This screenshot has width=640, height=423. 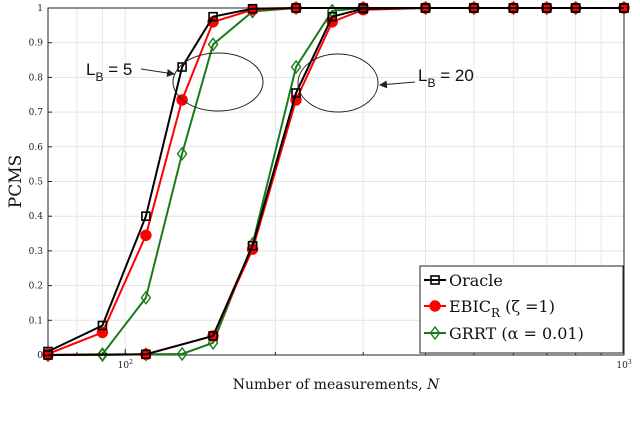 What do you see at coordinates (40, 9) in the screenshot?
I see `tick-label-y: 1` at bounding box center [40, 9].